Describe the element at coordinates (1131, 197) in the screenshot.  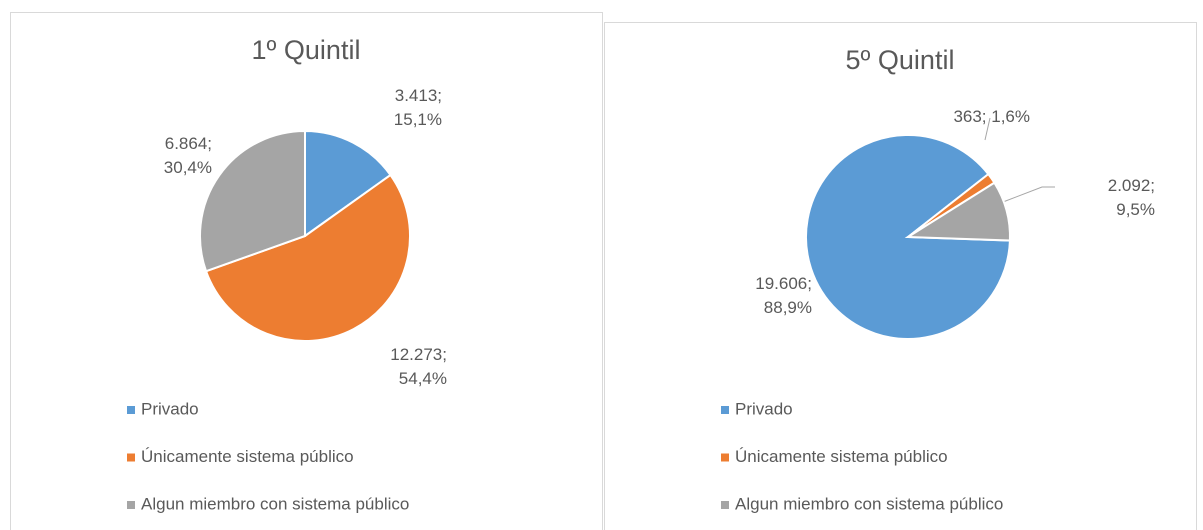
I see `data-label: 2.092; 9,5%` at that location.